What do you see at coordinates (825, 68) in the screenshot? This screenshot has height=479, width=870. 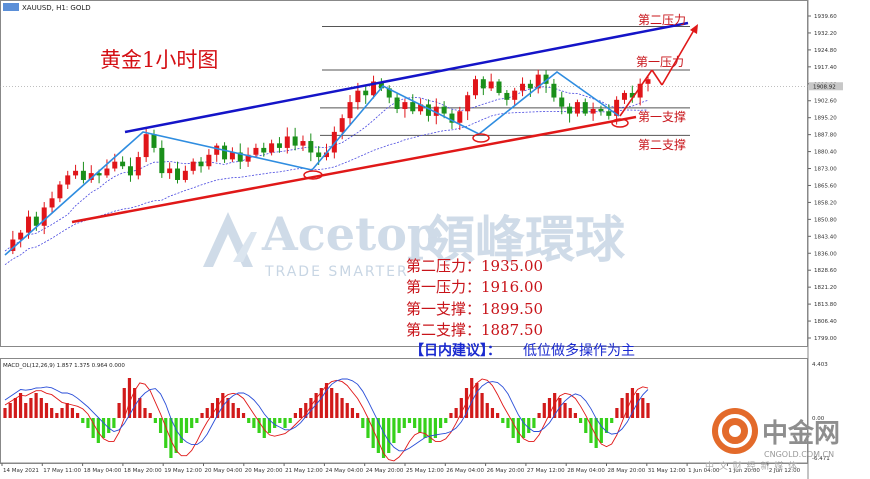 I see `price-tick-label: 1917.40` at bounding box center [825, 68].